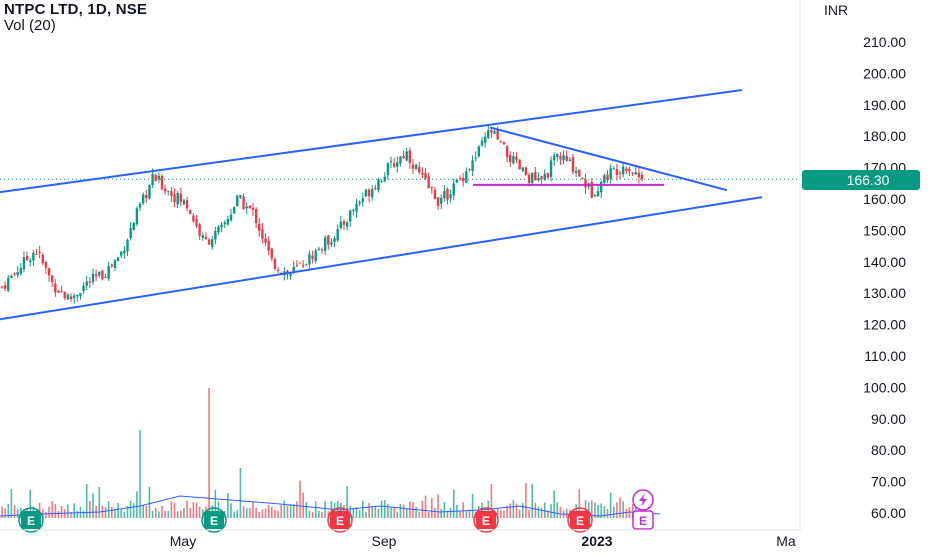 This screenshot has height=555, width=932. Describe the element at coordinates (836, 10) in the screenshot. I see `currency-label: INR` at that location.